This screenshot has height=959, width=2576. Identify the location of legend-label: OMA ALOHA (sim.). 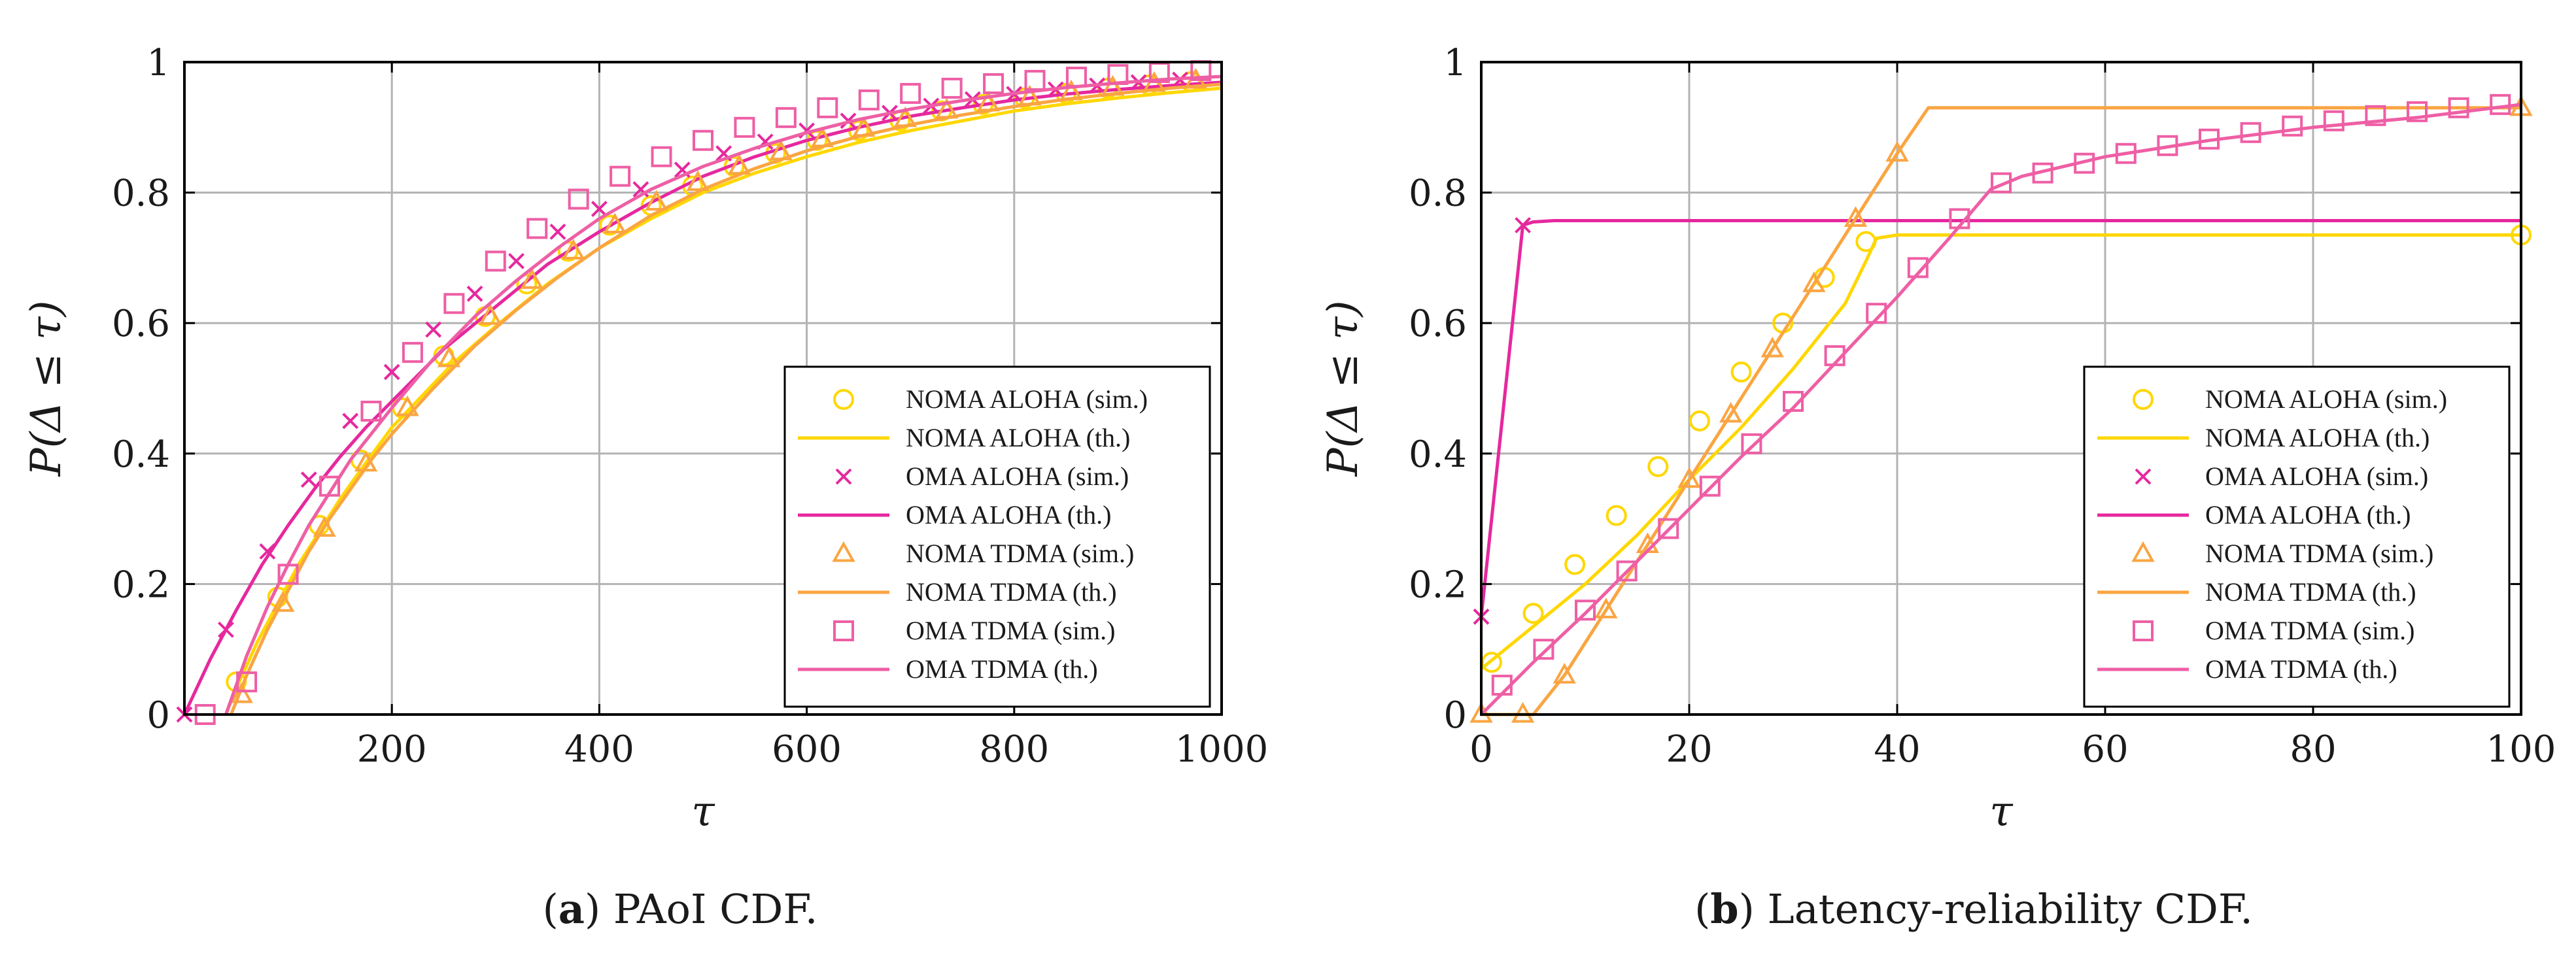
(1018, 476).